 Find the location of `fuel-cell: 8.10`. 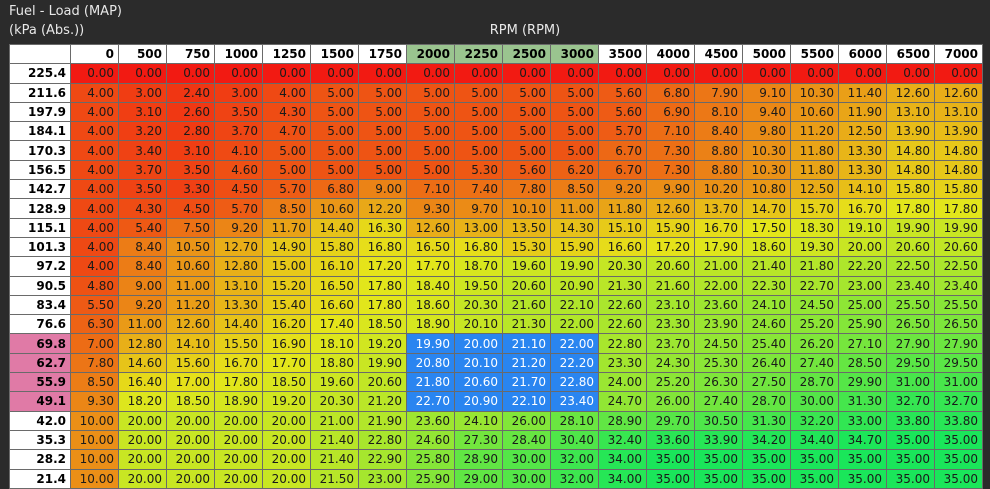

fuel-cell: 8.10 is located at coordinates (718, 112).